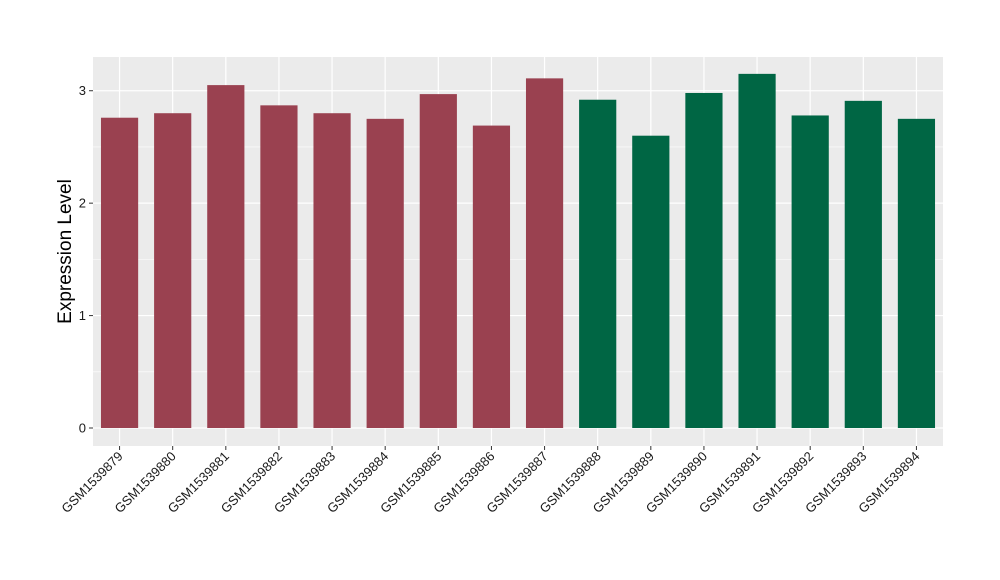 The height and width of the screenshot is (580, 1000). I want to click on y-axis-title: Expression Level, so click(65, 251).